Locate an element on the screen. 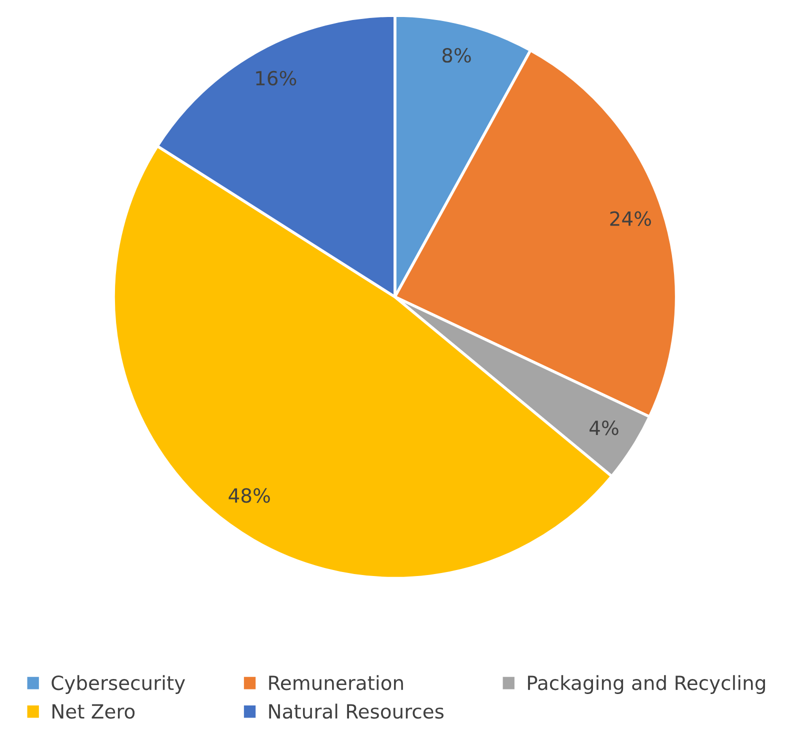  legend-label: Natural Resources is located at coordinates (356, 711).